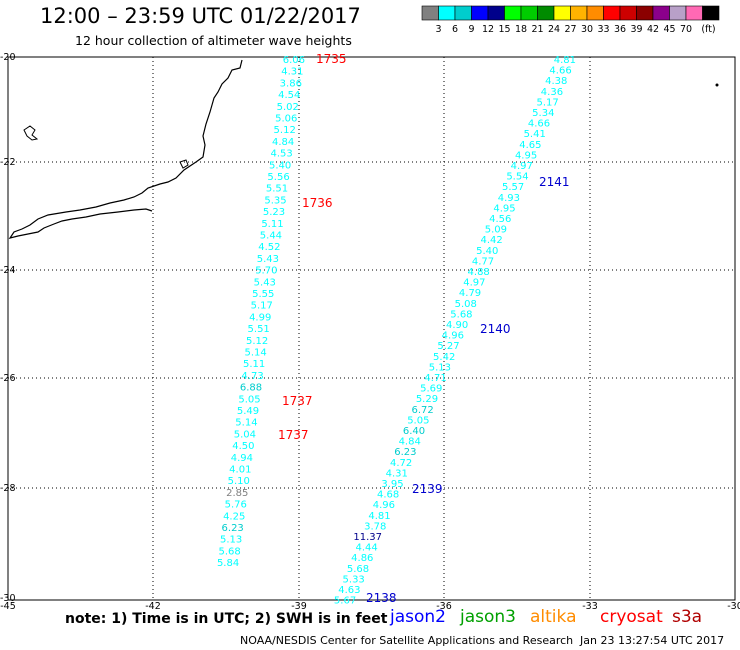 This screenshot has width=740, height=650. Describe the element at coordinates (251, 388) in the screenshot. I see `wave-height-label: 6.88` at that location.